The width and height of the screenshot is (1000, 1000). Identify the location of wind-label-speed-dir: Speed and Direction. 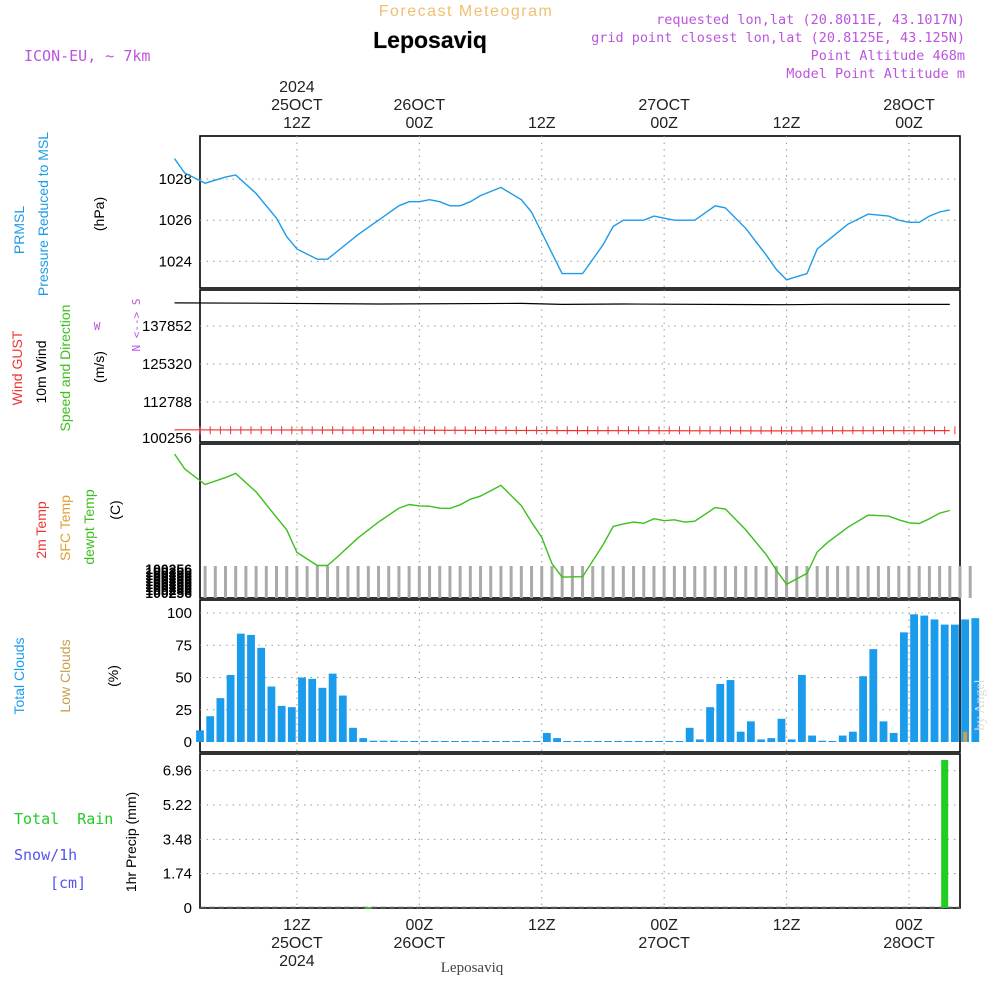
(65, 368).